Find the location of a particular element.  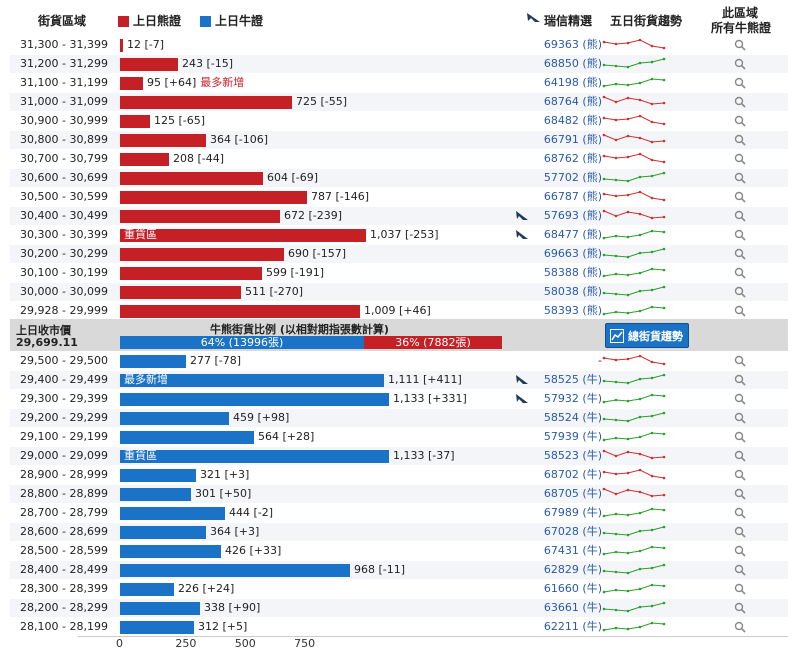

warrant-code-link: 57702 (熊) is located at coordinates (551, 178).